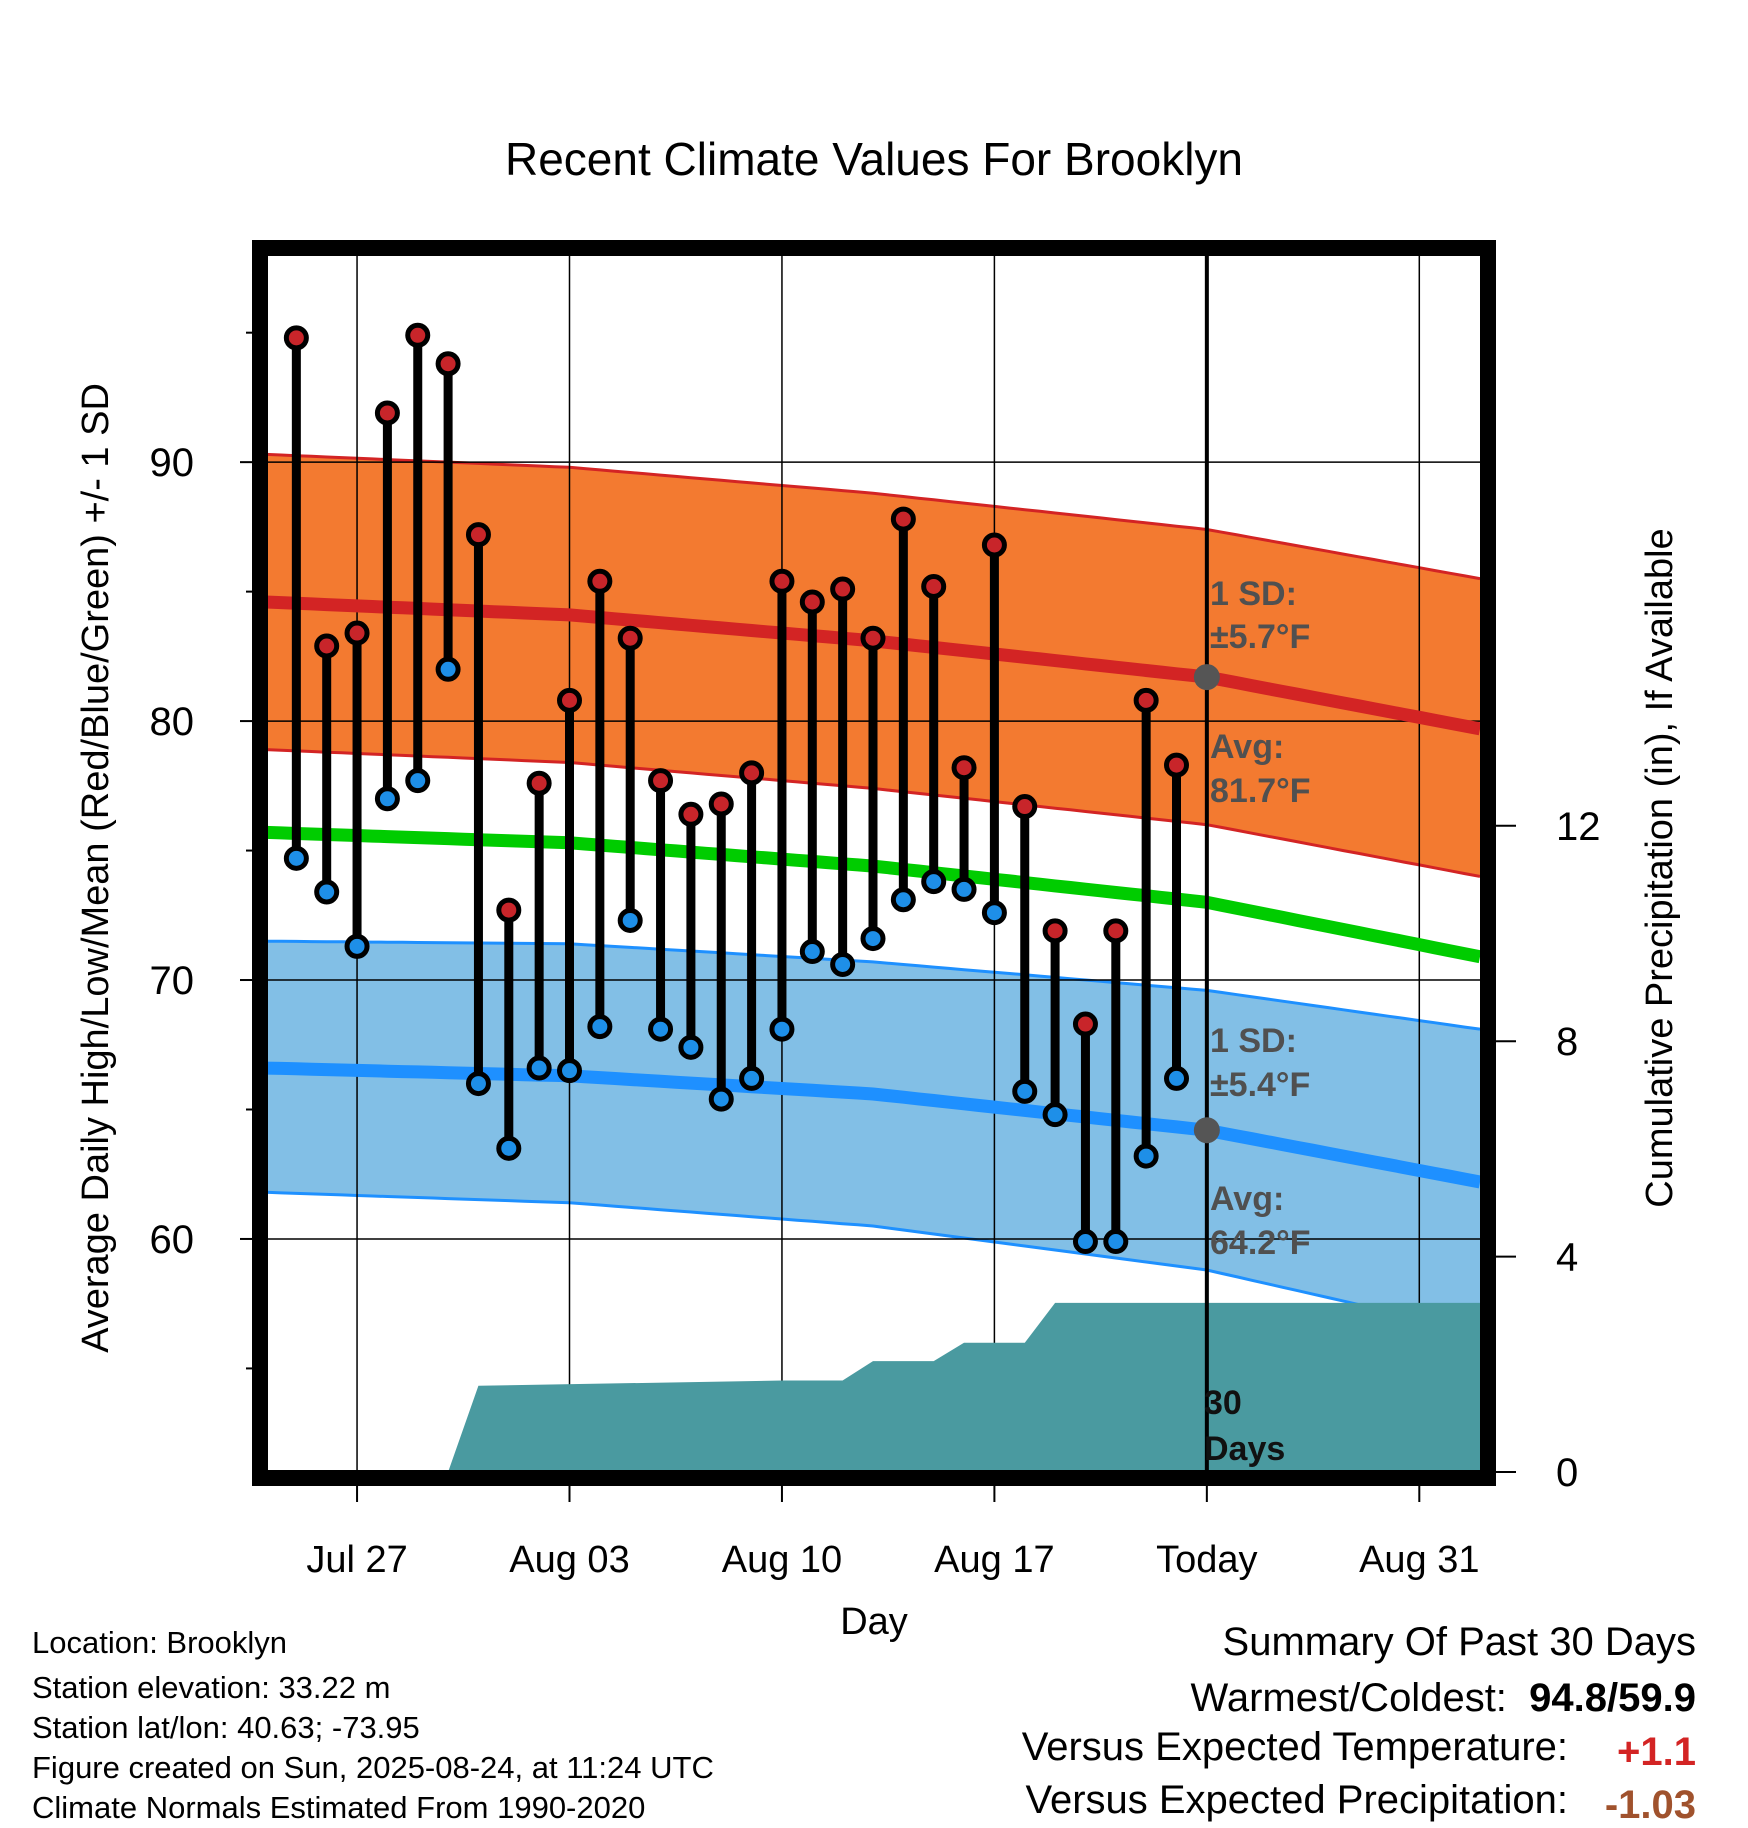 The width and height of the screenshot is (1748, 1828). What do you see at coordinates (172, 463) in the screenshot?
I see `y-tick-label: 90` at bounding box center [172, 463].